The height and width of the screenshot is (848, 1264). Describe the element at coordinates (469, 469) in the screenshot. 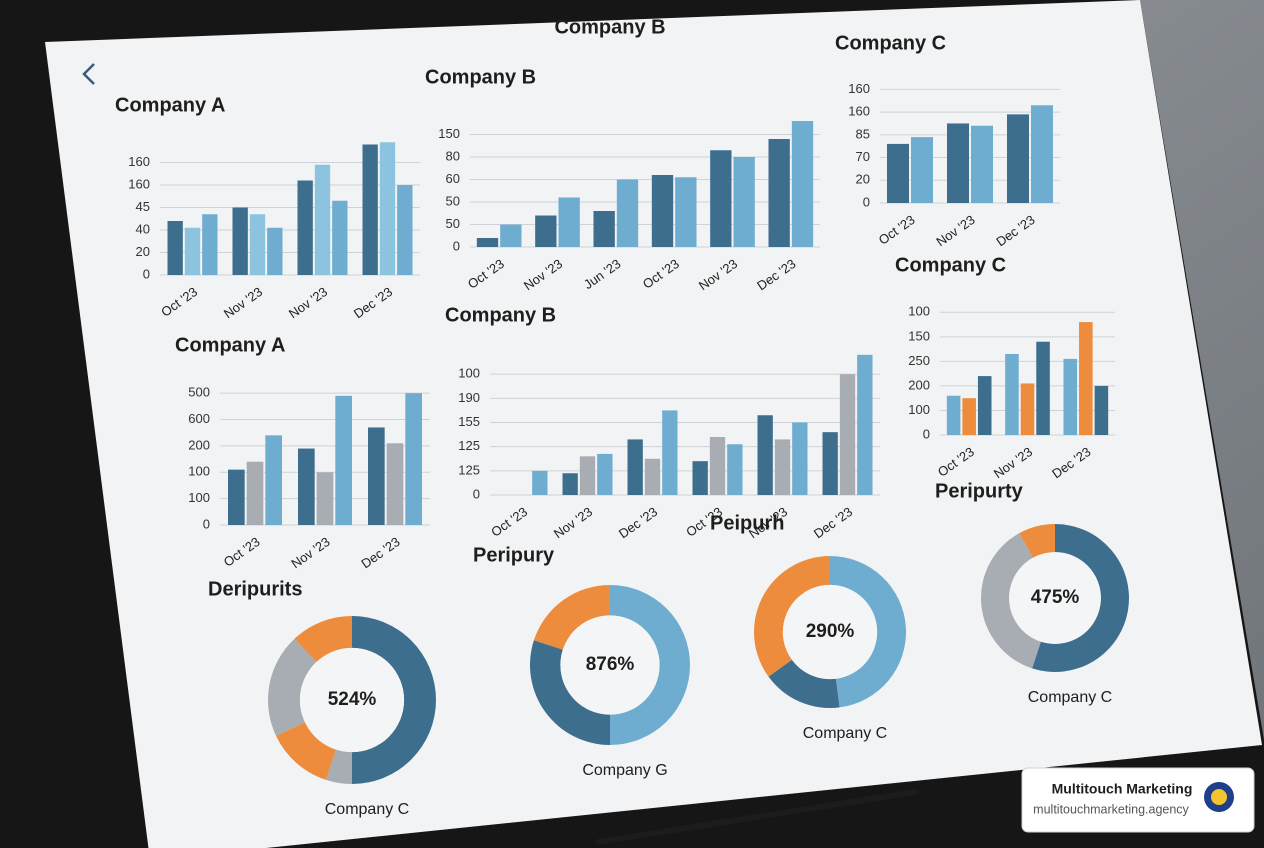

I see `y-tick-label: 125` at that location.